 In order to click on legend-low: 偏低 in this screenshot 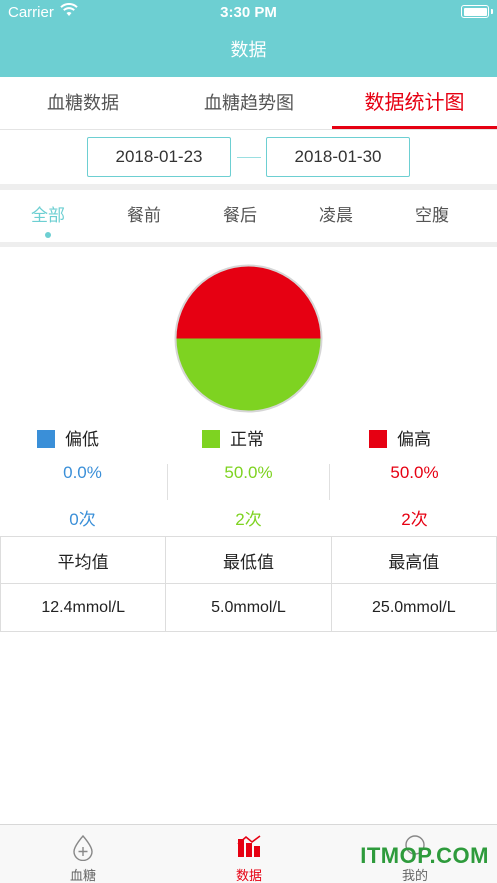, I will do `click(68, 440)`.